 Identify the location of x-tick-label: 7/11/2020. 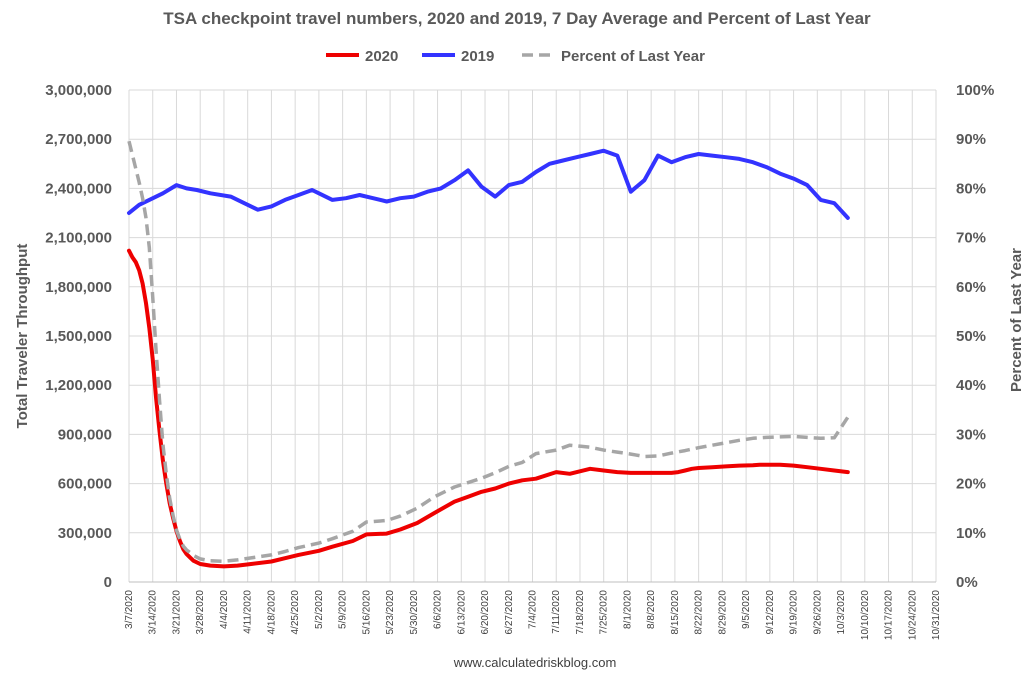
(556, 612).